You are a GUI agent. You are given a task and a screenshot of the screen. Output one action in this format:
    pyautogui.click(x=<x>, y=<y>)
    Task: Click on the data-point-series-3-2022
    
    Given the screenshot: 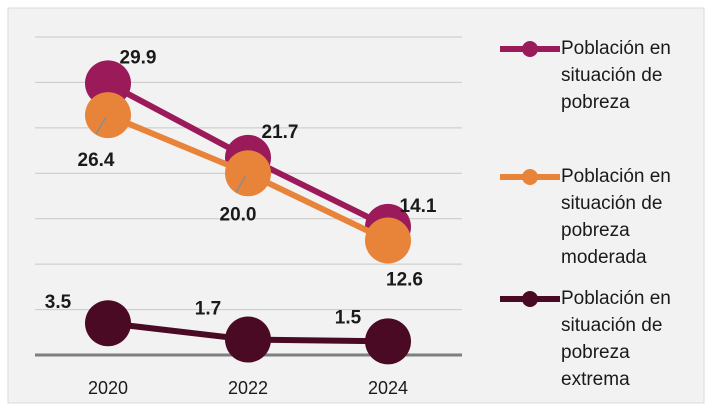 What is the action you would take?
    pyautogui.click(x=248, y=339)
    